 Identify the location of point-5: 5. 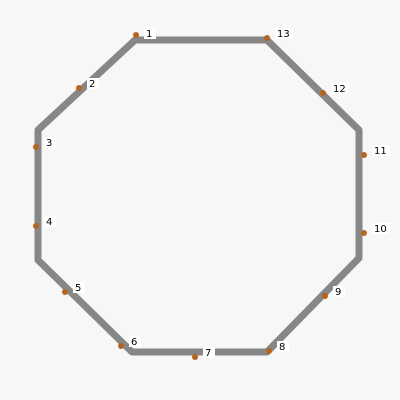
(73, 288).